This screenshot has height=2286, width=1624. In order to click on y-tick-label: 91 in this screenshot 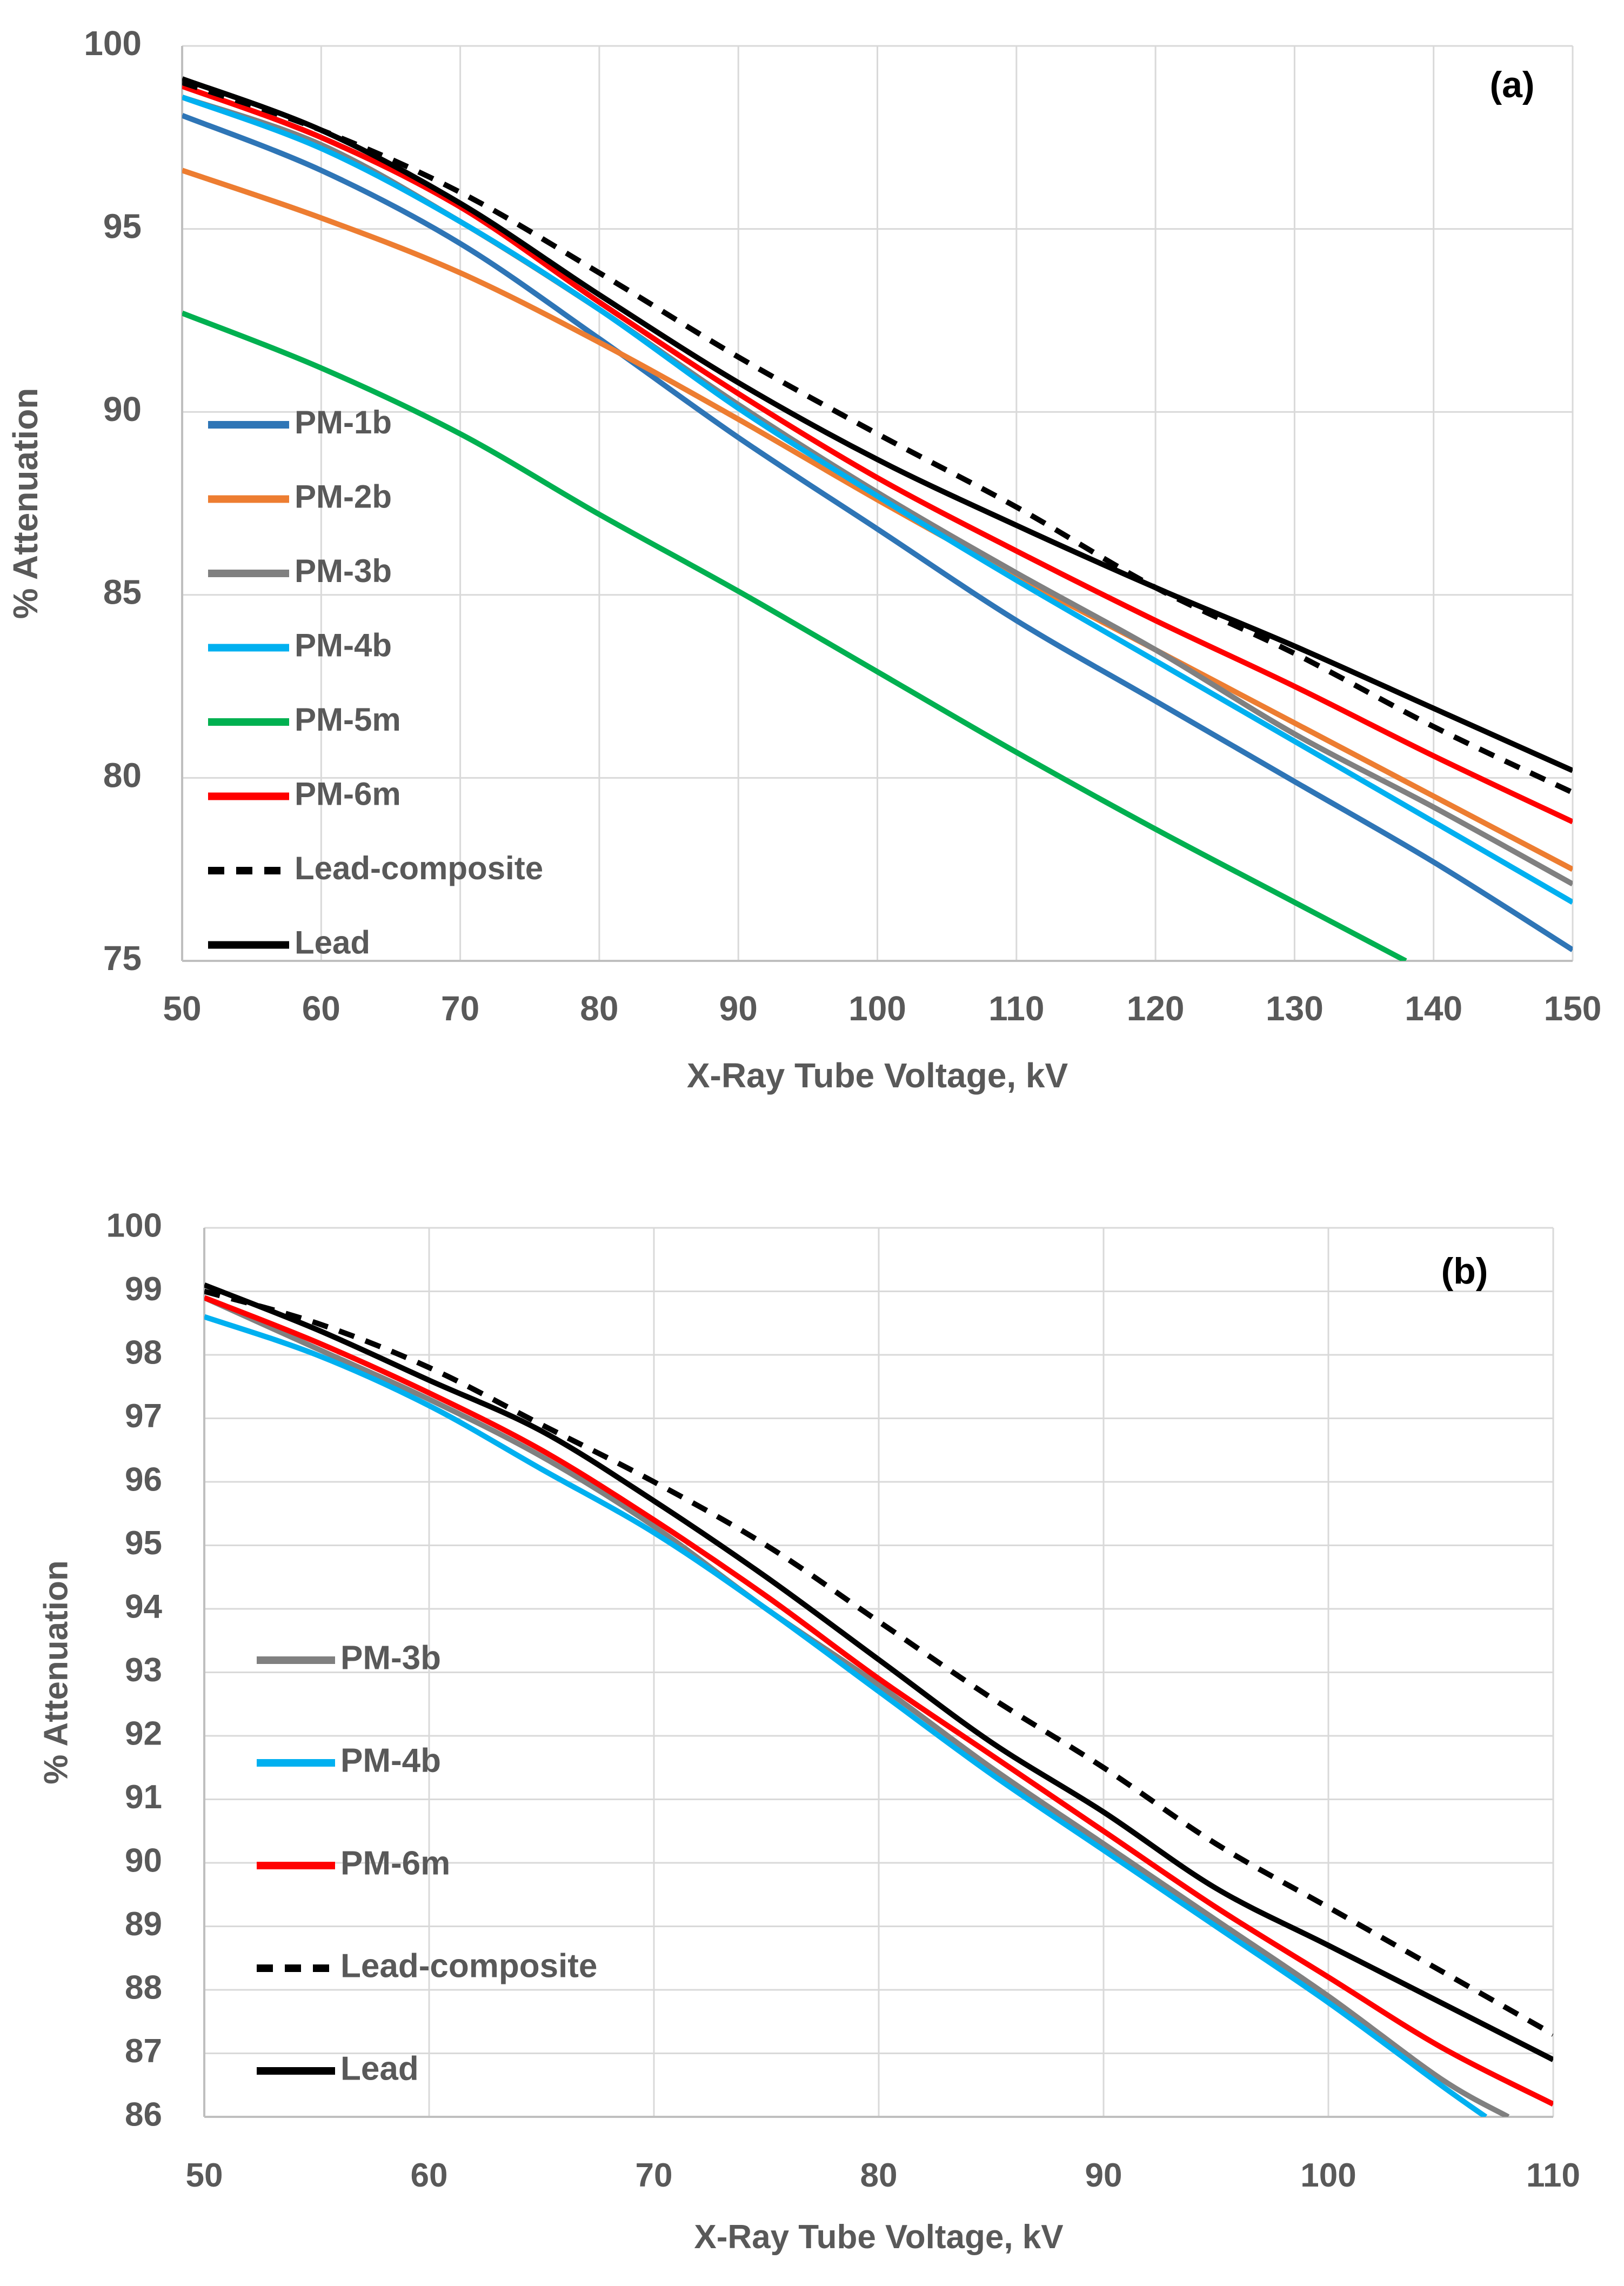, I will do `click(143, 1797)`.